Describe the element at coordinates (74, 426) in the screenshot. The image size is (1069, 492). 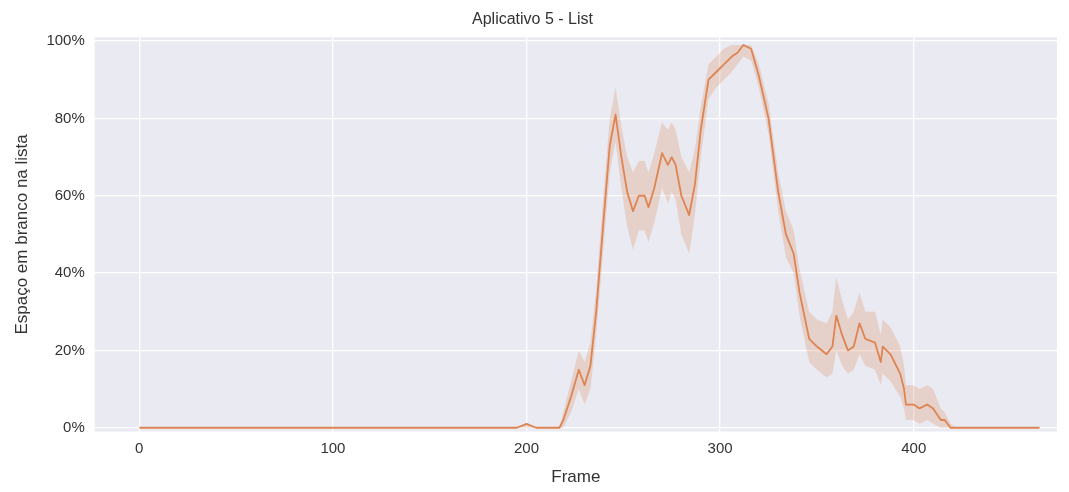
I see `y-tick-label: 0%` at that location.